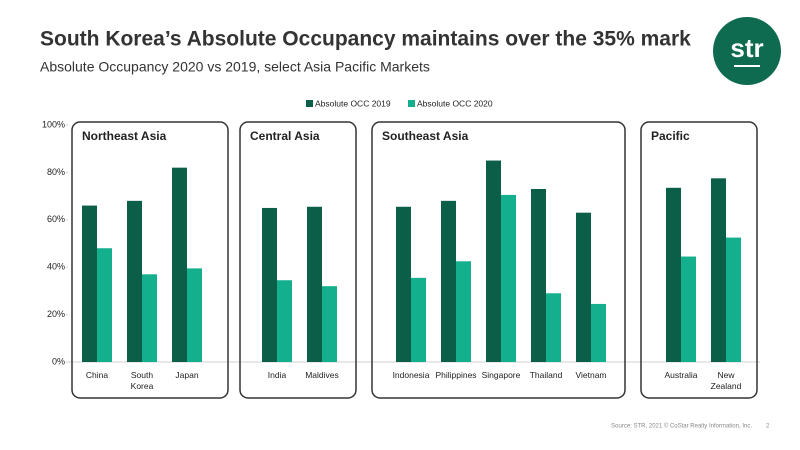 The image size is (800, 450). What do you see at coordinates (353, 103) in the screenshot?
I see `legend-label: Absolute OCC 2019` at bounding box center [353, 103].